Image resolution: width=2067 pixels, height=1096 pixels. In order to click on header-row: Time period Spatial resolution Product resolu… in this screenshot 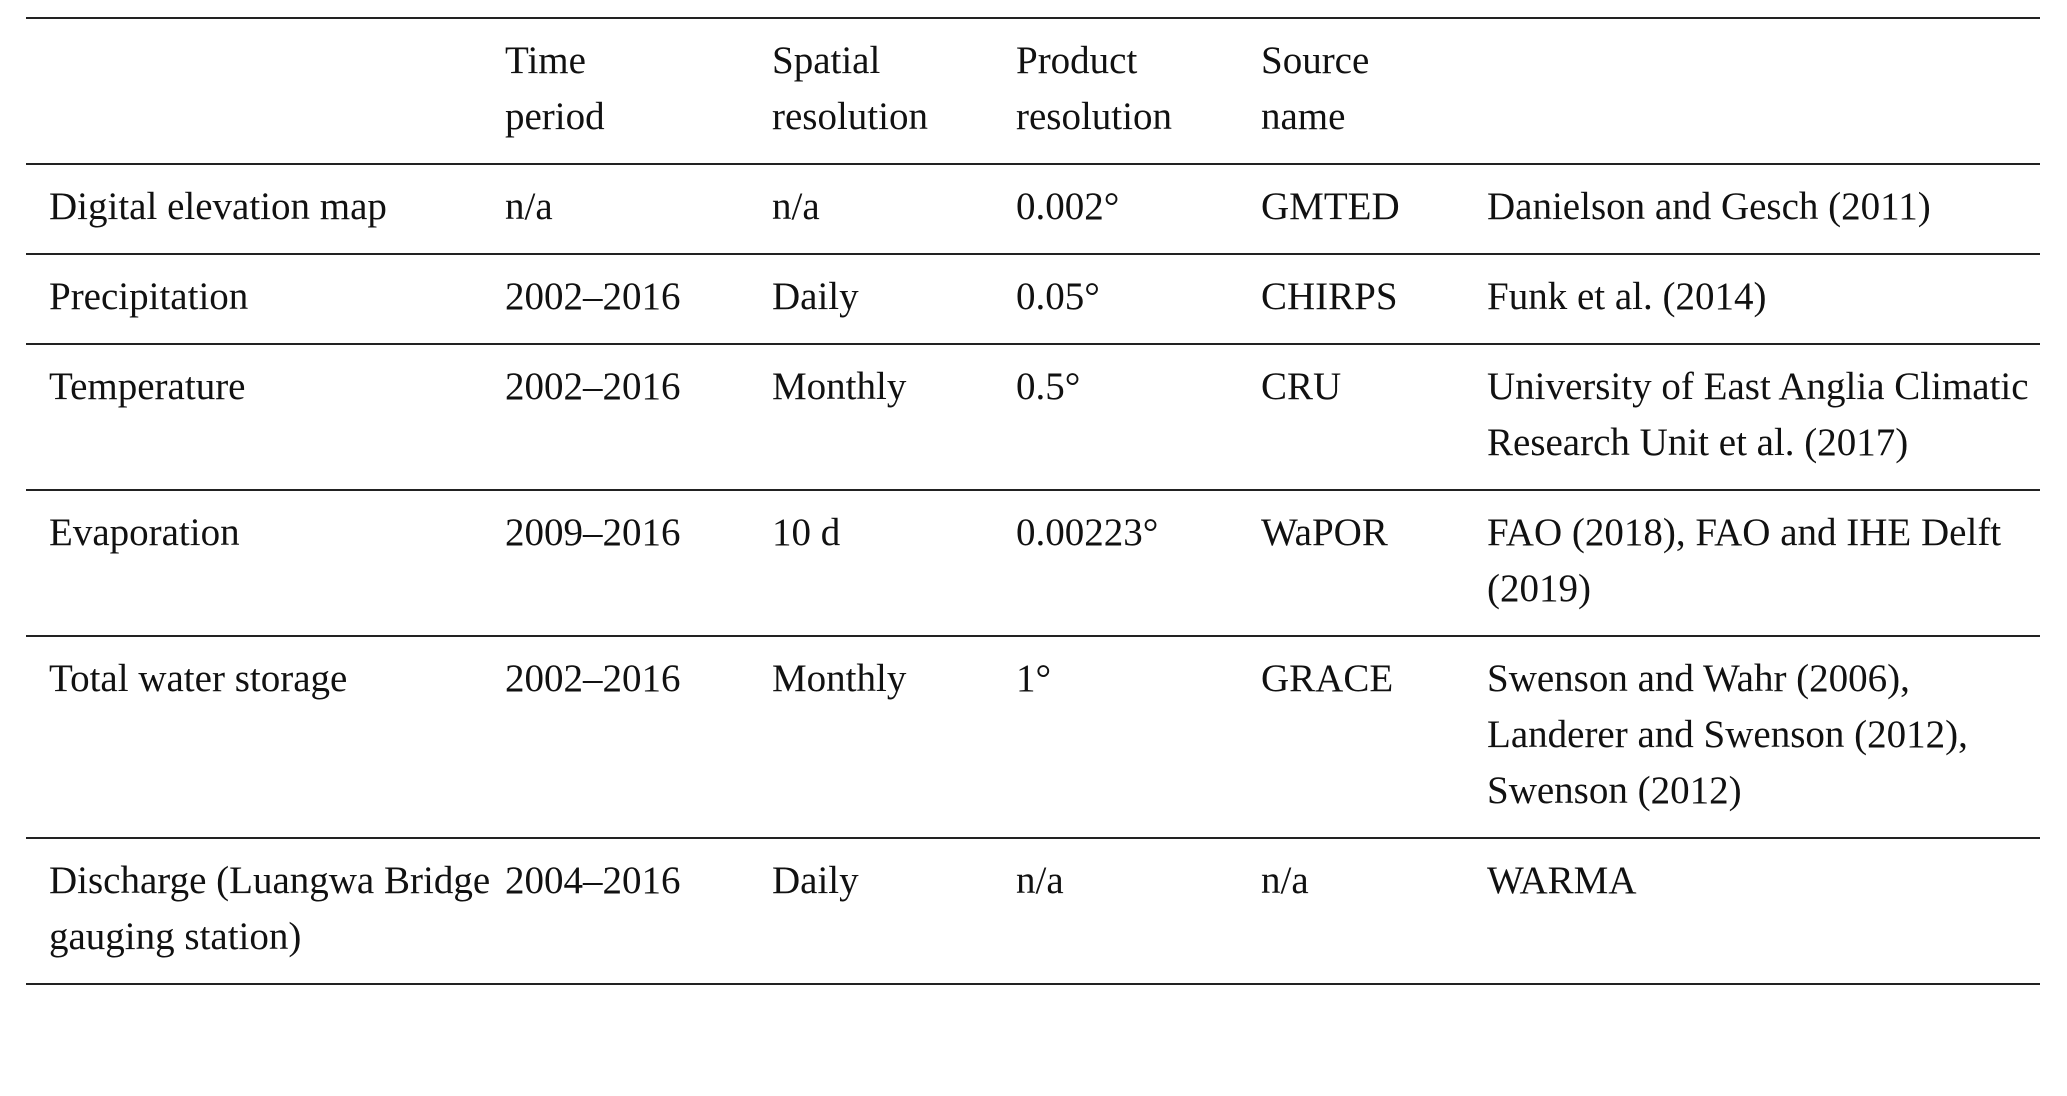, I will do `click(1033, 91)`.